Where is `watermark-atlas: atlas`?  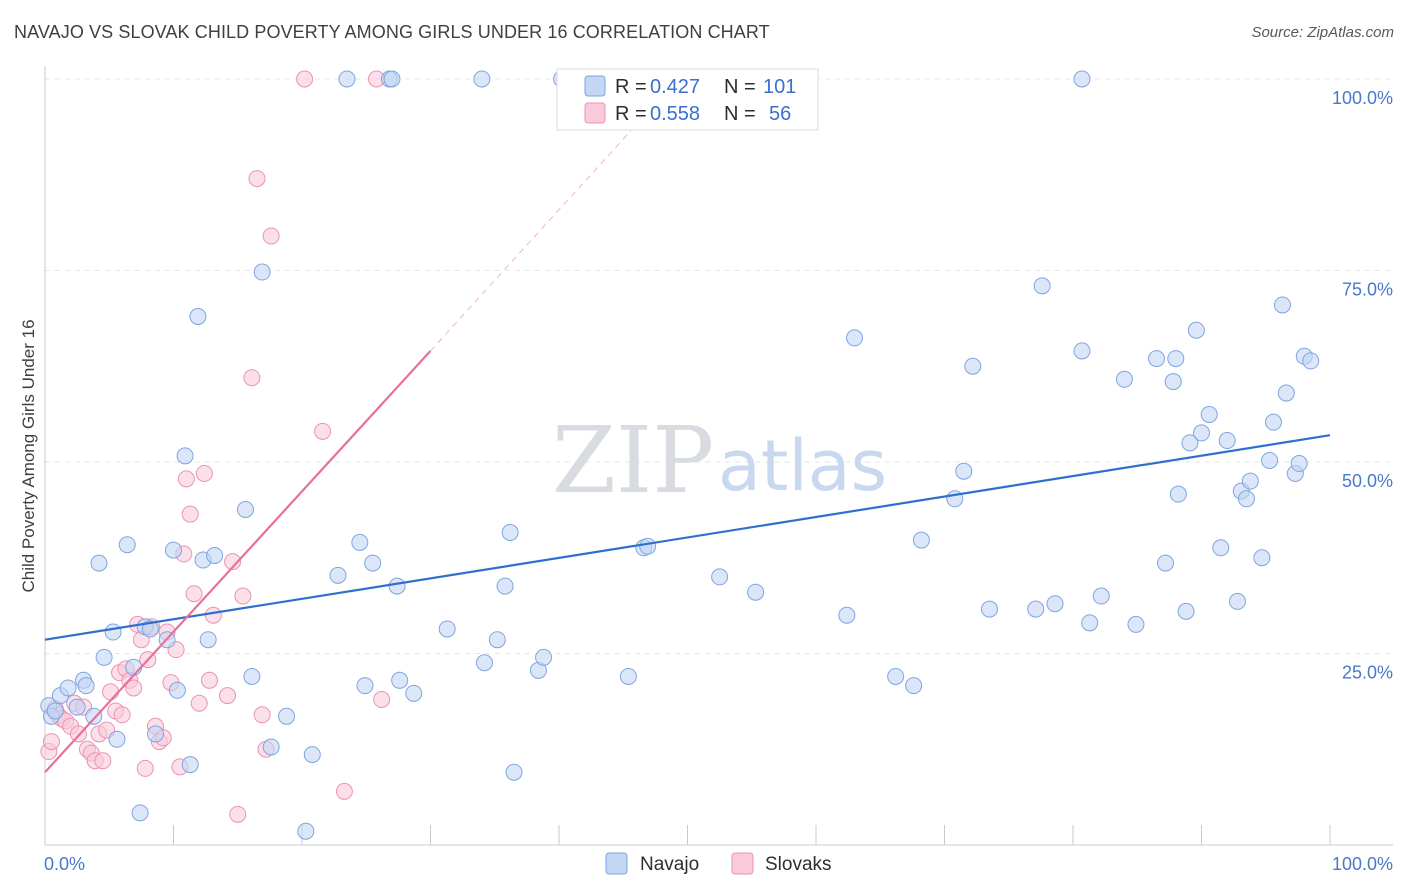 watermark-atlas: atlas is located at coordinates (802, 466).